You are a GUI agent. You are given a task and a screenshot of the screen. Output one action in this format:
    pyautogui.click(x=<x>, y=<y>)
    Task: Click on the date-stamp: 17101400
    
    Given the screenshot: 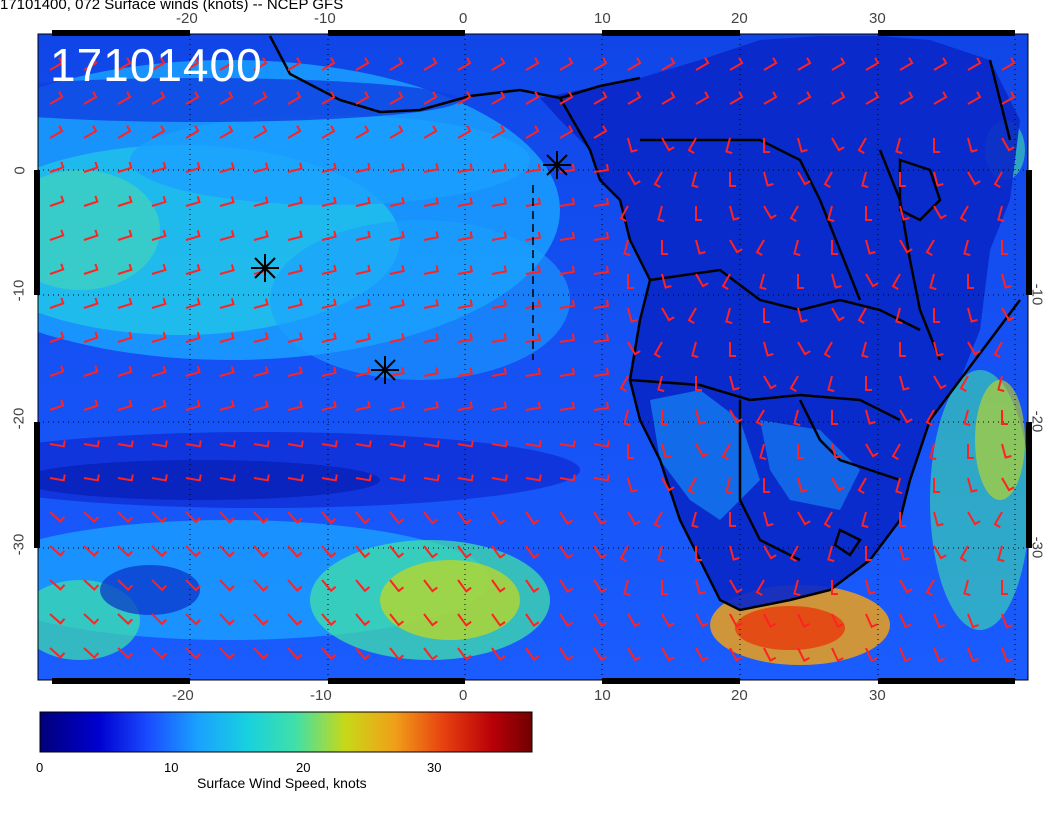 What is the action you would take?
    pyautogui.click(x=156, y=65)
    